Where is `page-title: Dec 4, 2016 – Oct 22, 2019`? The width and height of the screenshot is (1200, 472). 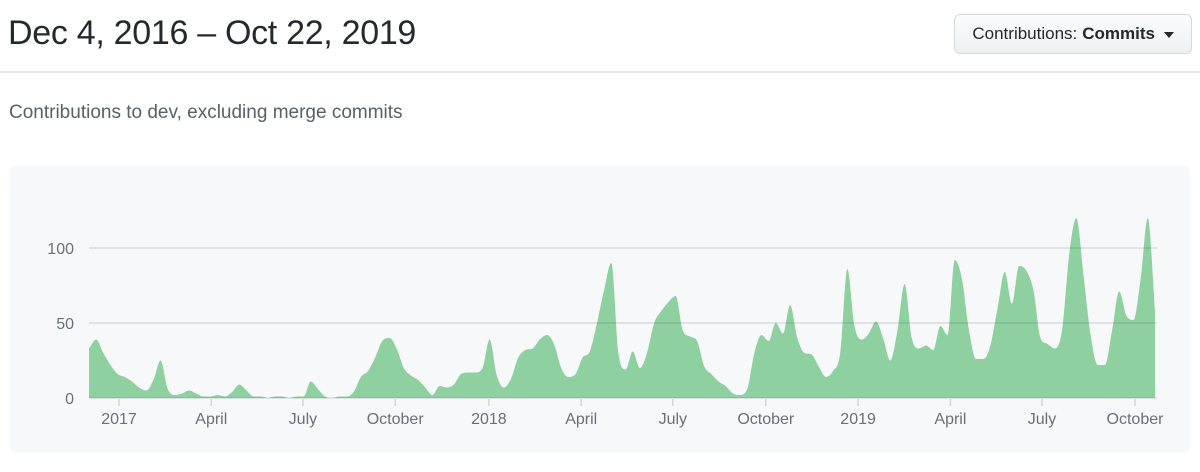
page-title: Dec 4, 2016 – Oct 22, 2019 is located at coordinates (212, 33).